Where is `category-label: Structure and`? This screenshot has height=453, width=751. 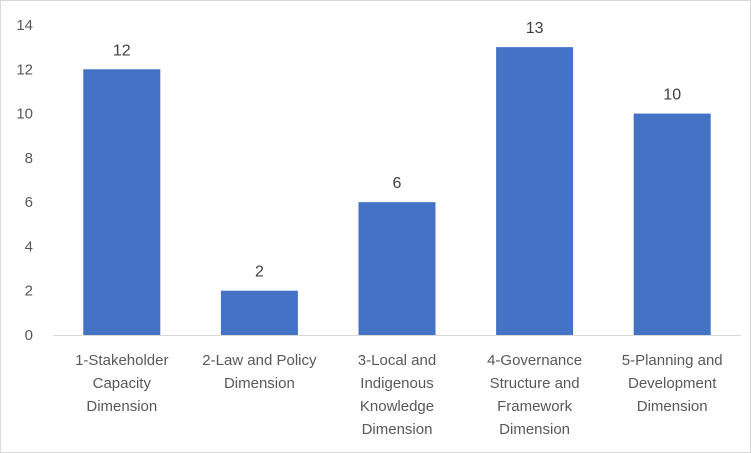 category-label: Structure and is located at coordinates (535, 383).